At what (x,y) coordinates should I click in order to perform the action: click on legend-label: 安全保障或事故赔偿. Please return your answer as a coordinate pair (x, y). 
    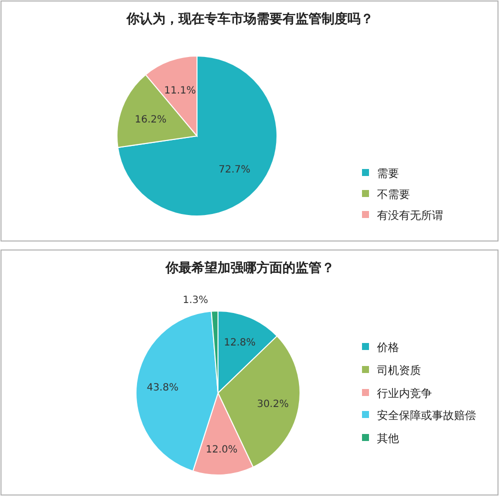
    Looking at the image, I should click on (426, 415).